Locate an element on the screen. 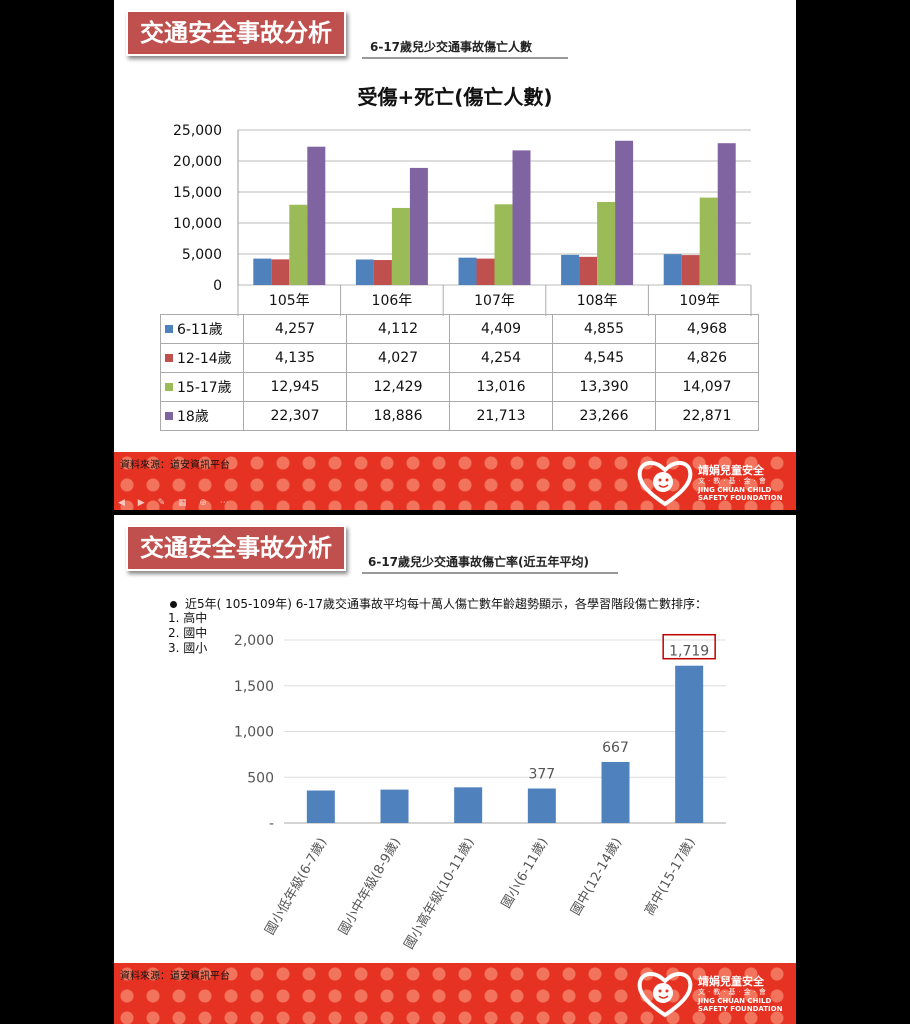  table-cell: 4,027 is located at coordinates (398, 358).